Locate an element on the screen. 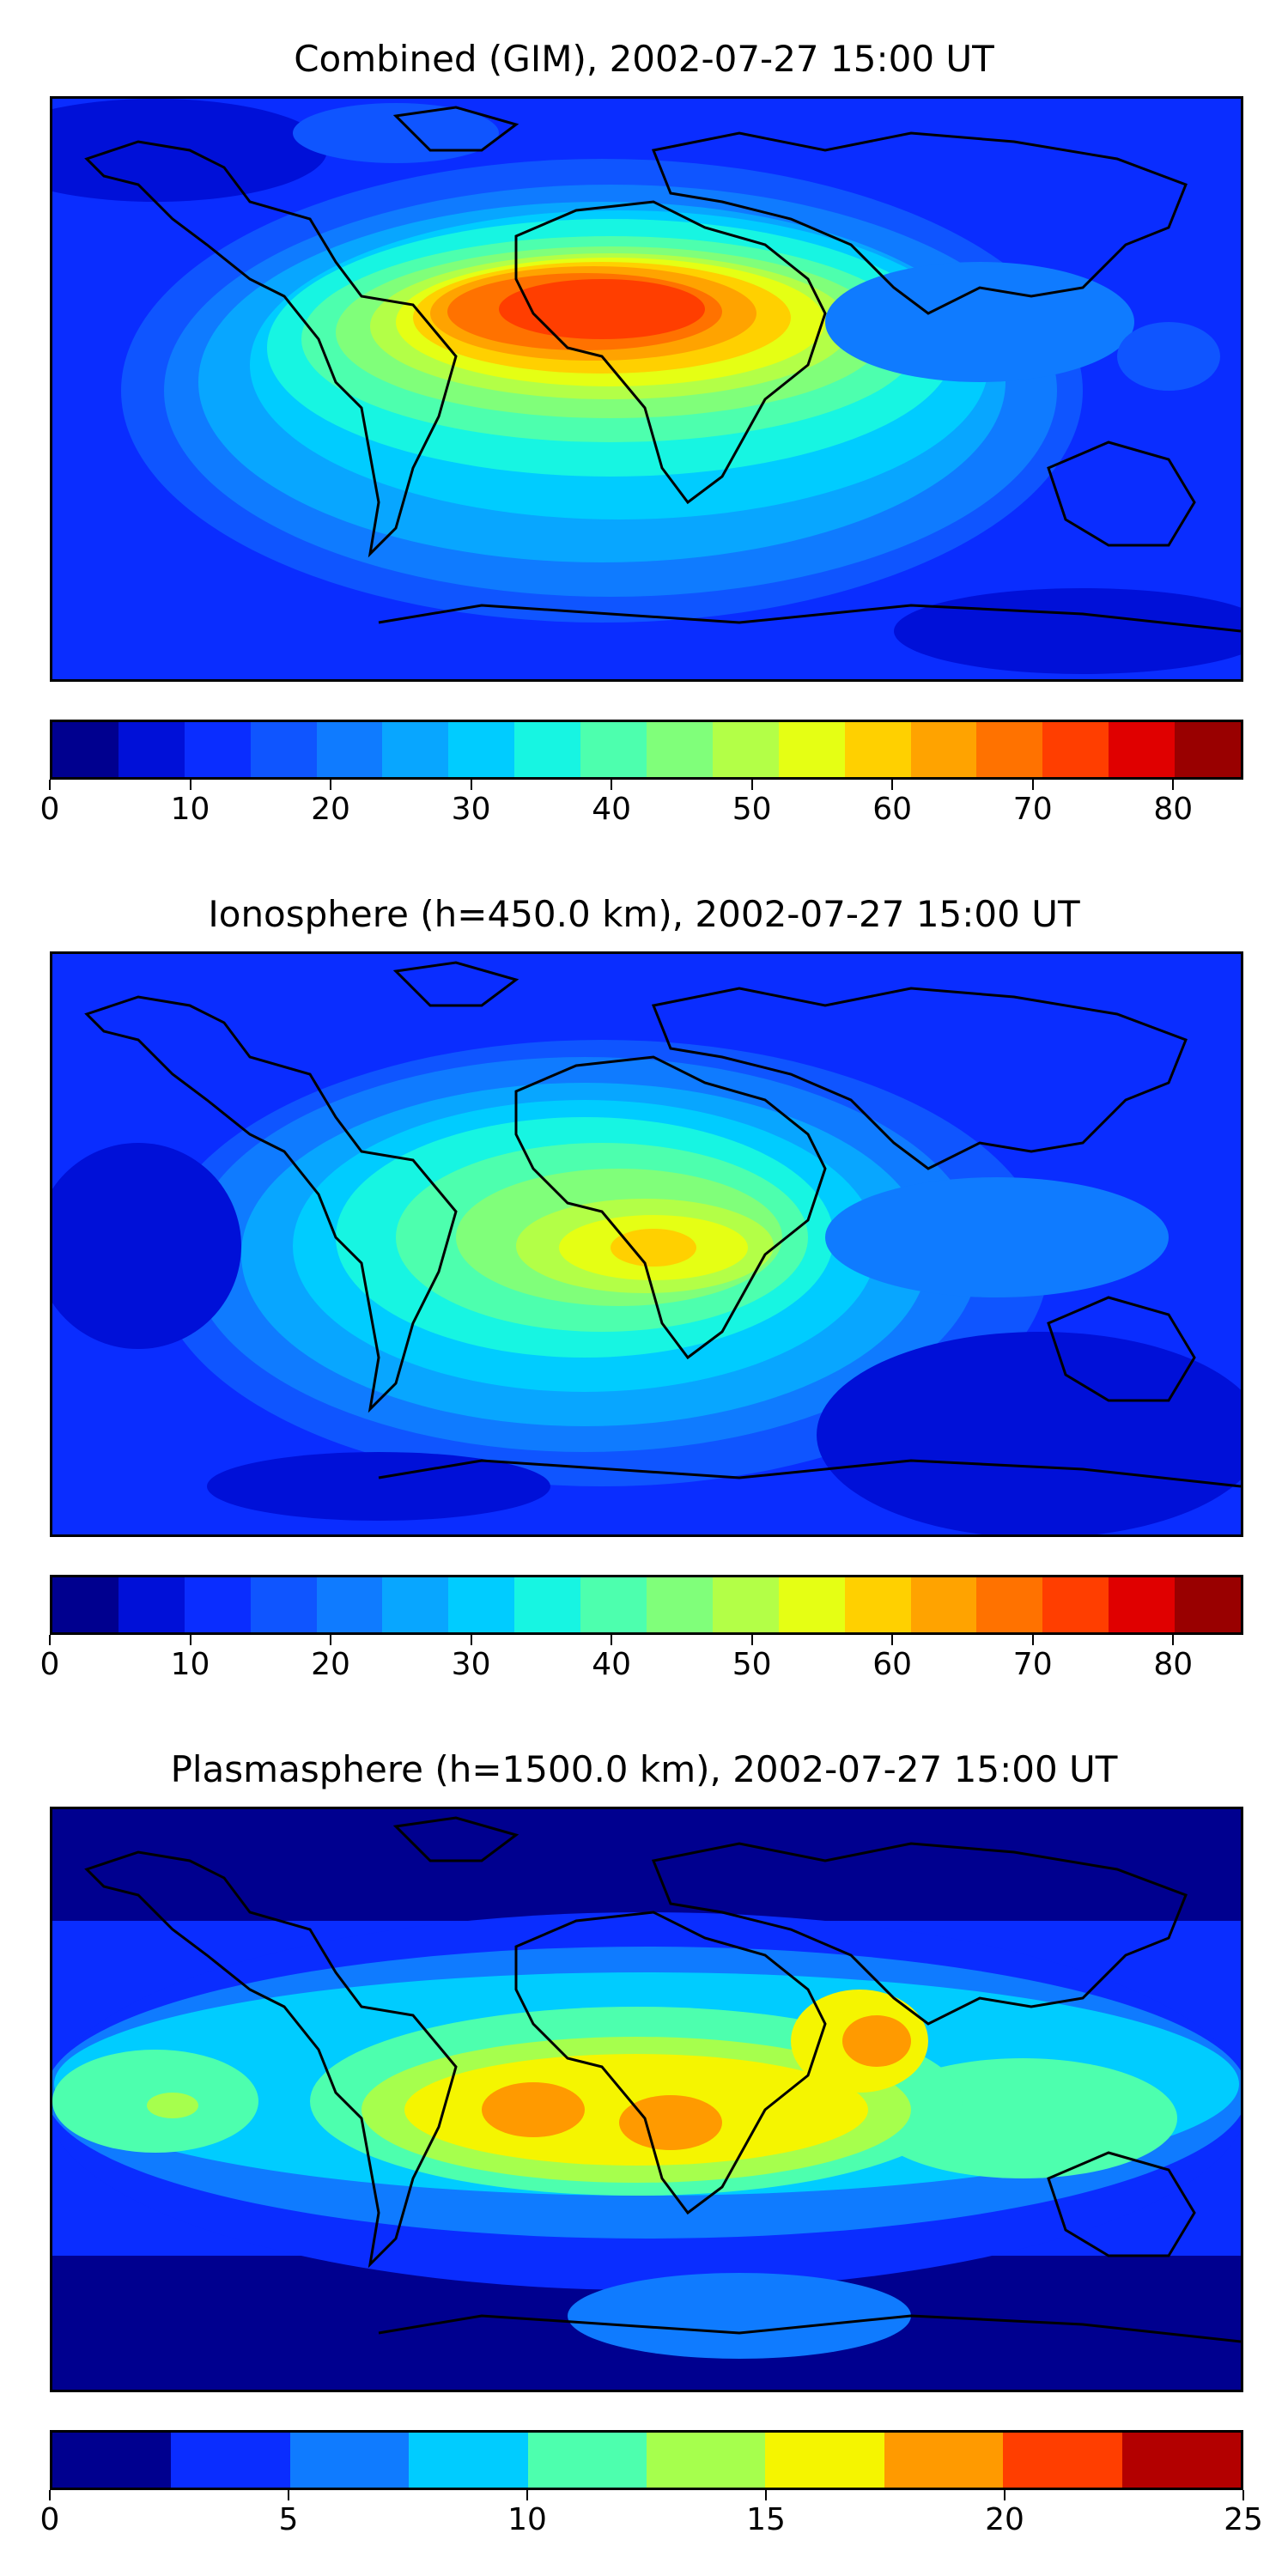 The image size is (1288, 2576). colorbar-plasmasphere is located at coordinates (647, 2460).